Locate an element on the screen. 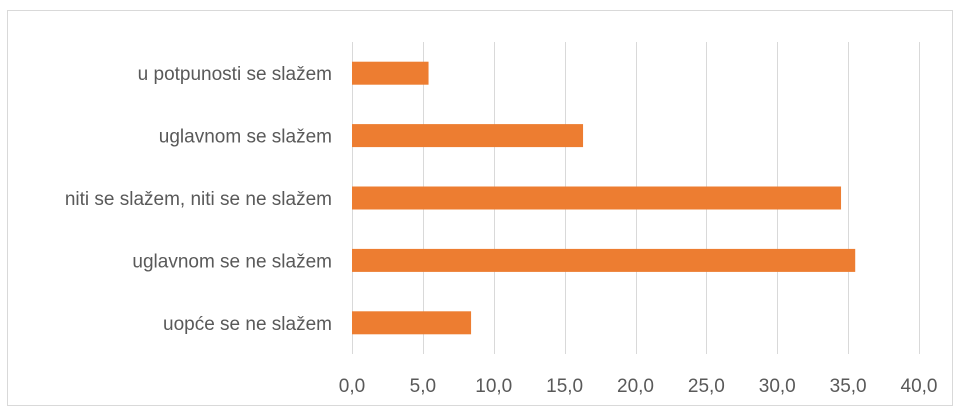 Image resolution: width=955 pixels, height=408 pixels. category-label: uglavnom se slažem is located at coordinates (245, 137).